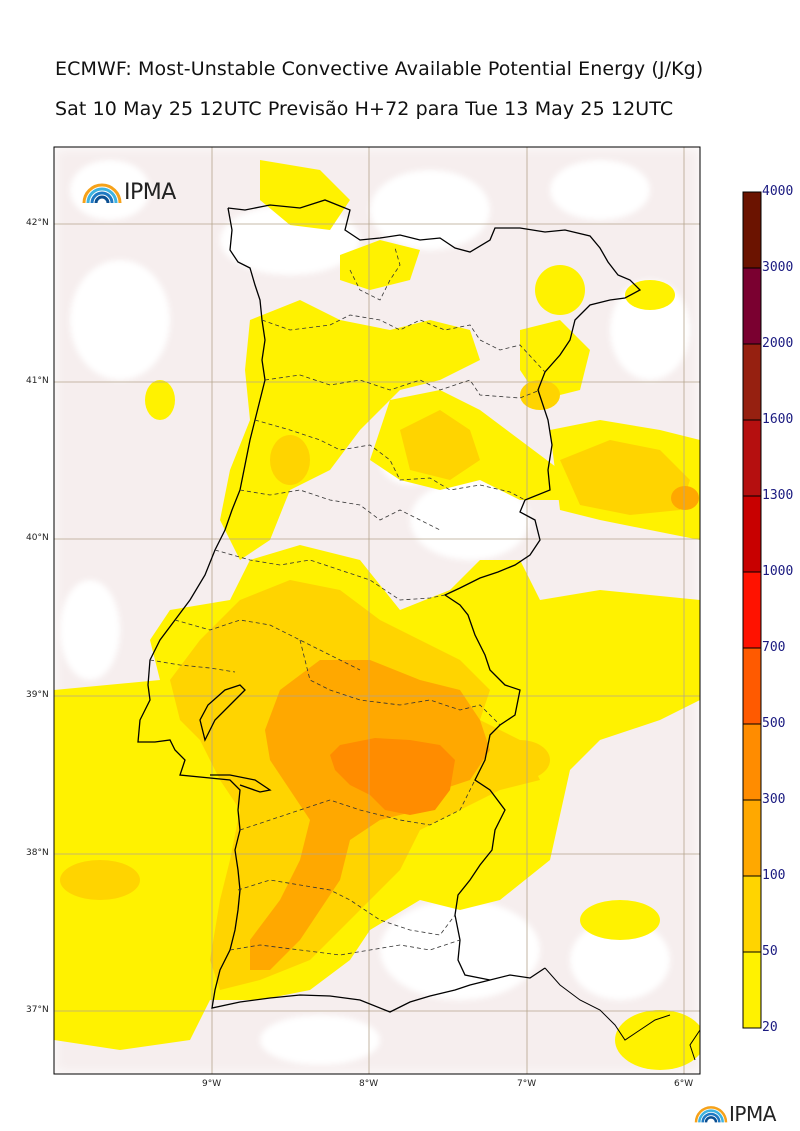 This screenshot has height=1131, width=800. I want to click on lat-label: 41°N, so click(37, 381).